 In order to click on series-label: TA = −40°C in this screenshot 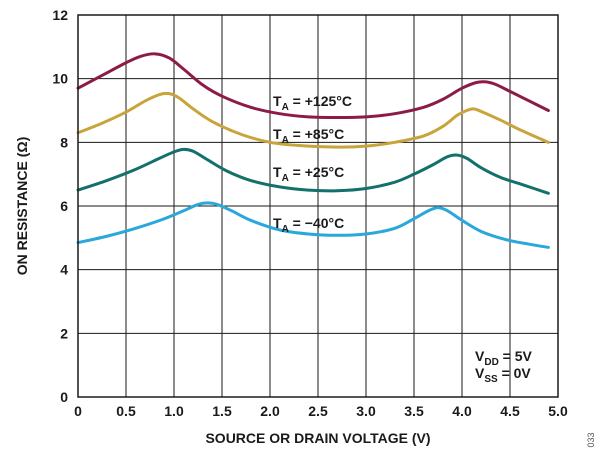, I will do `click(308, 225)`.